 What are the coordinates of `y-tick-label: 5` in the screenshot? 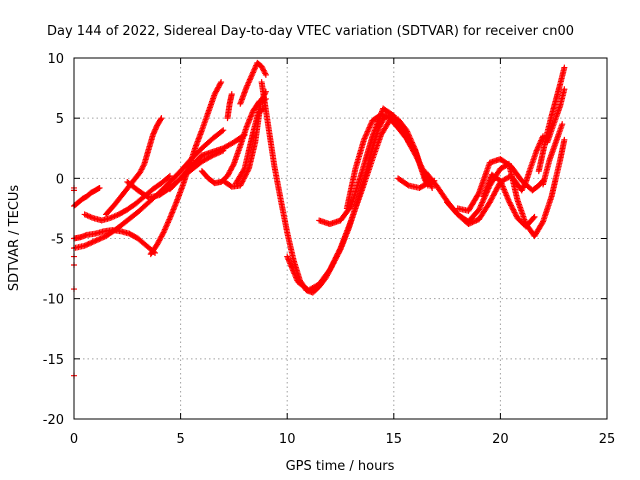 It's located at (60, 119).